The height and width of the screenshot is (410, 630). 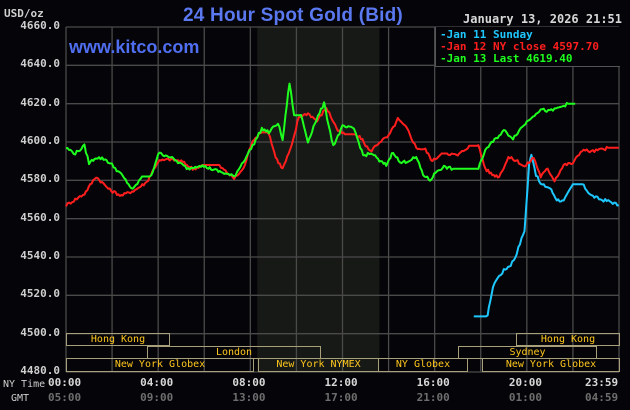 What do you see at coordinates (542, 19) in the screenshot?
I see `timestamp: January 13, 2026 21:51` at bounding box center [542, 19].